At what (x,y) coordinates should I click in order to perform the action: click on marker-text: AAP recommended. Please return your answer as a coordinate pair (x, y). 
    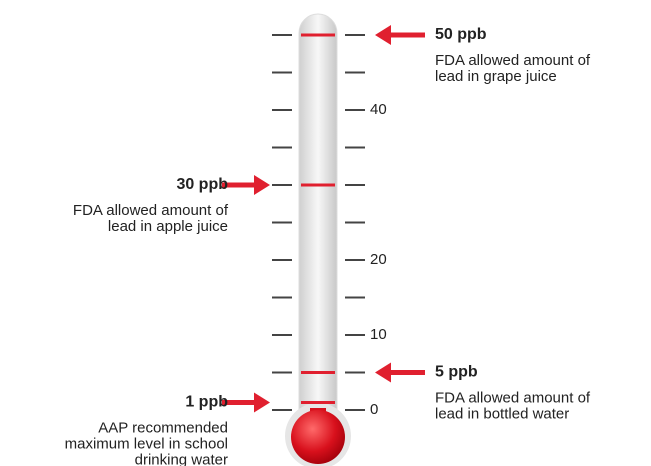
    Looking at the image, I should click on (163, 427).